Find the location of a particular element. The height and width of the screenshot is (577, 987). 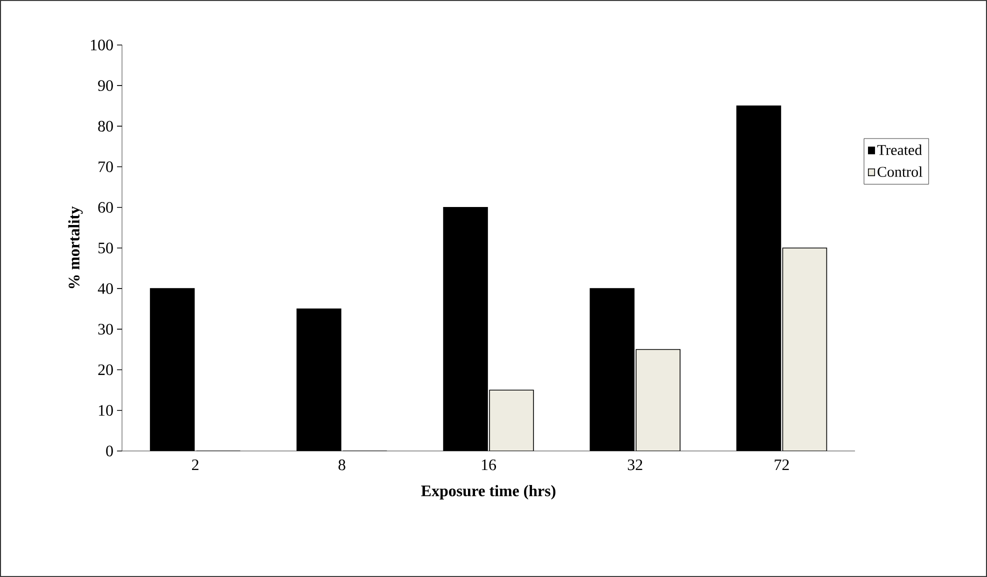

y-tick-label: 70 is located at coordinates (105, 166).